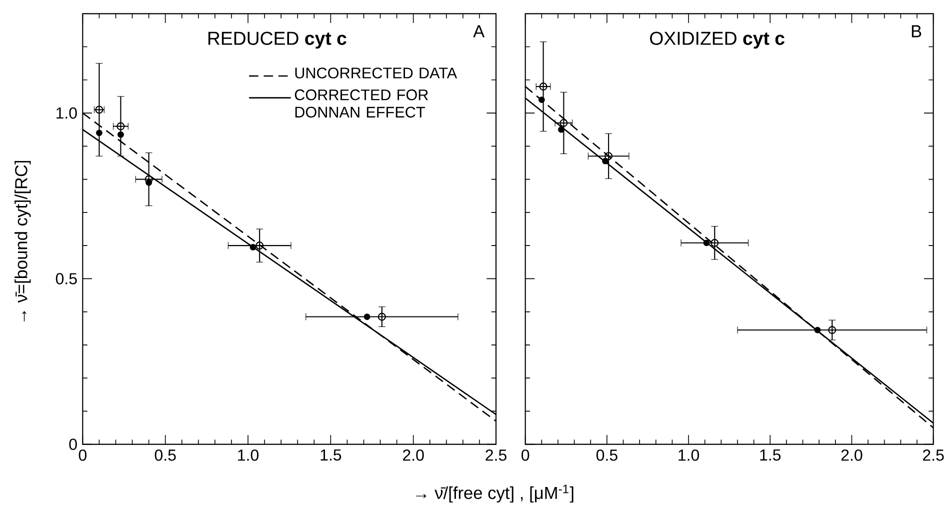  Describe the element at coordinates (917, 31) in the screenshot. I see `annotation: B` at that location.